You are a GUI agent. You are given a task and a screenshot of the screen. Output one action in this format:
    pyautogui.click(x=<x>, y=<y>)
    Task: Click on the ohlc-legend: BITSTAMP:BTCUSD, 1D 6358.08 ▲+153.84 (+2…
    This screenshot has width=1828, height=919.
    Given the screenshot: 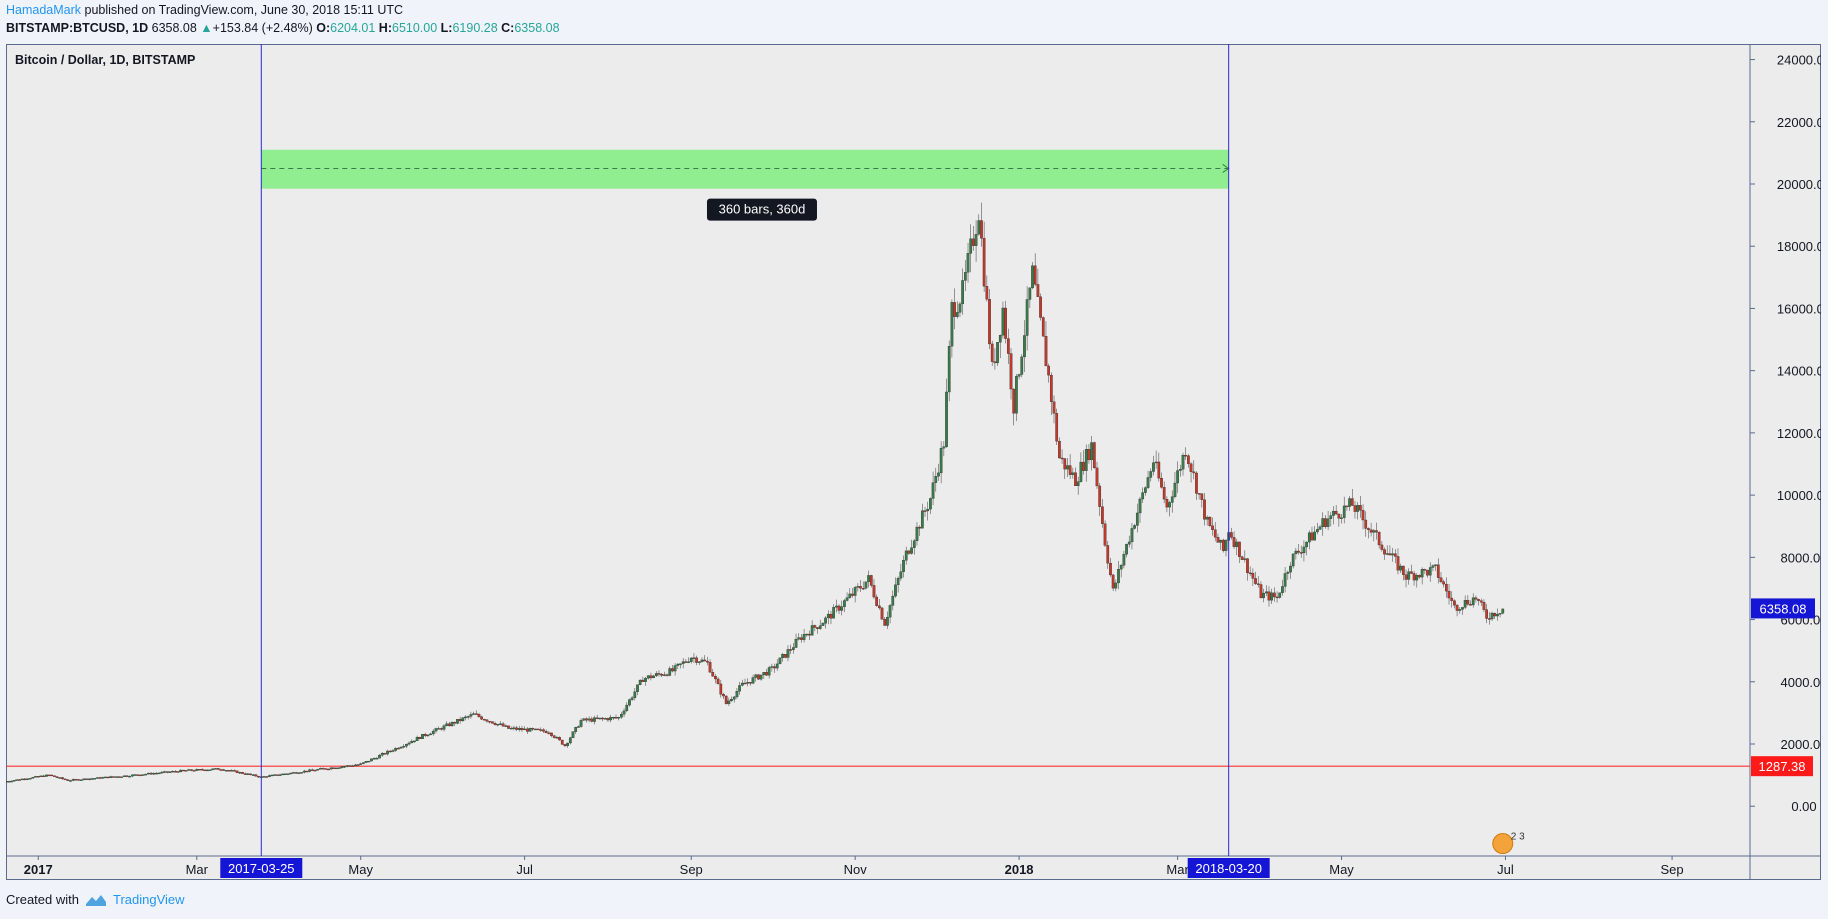 What is the action you would take?
    pyautogui.click(x=283, y=28)
    